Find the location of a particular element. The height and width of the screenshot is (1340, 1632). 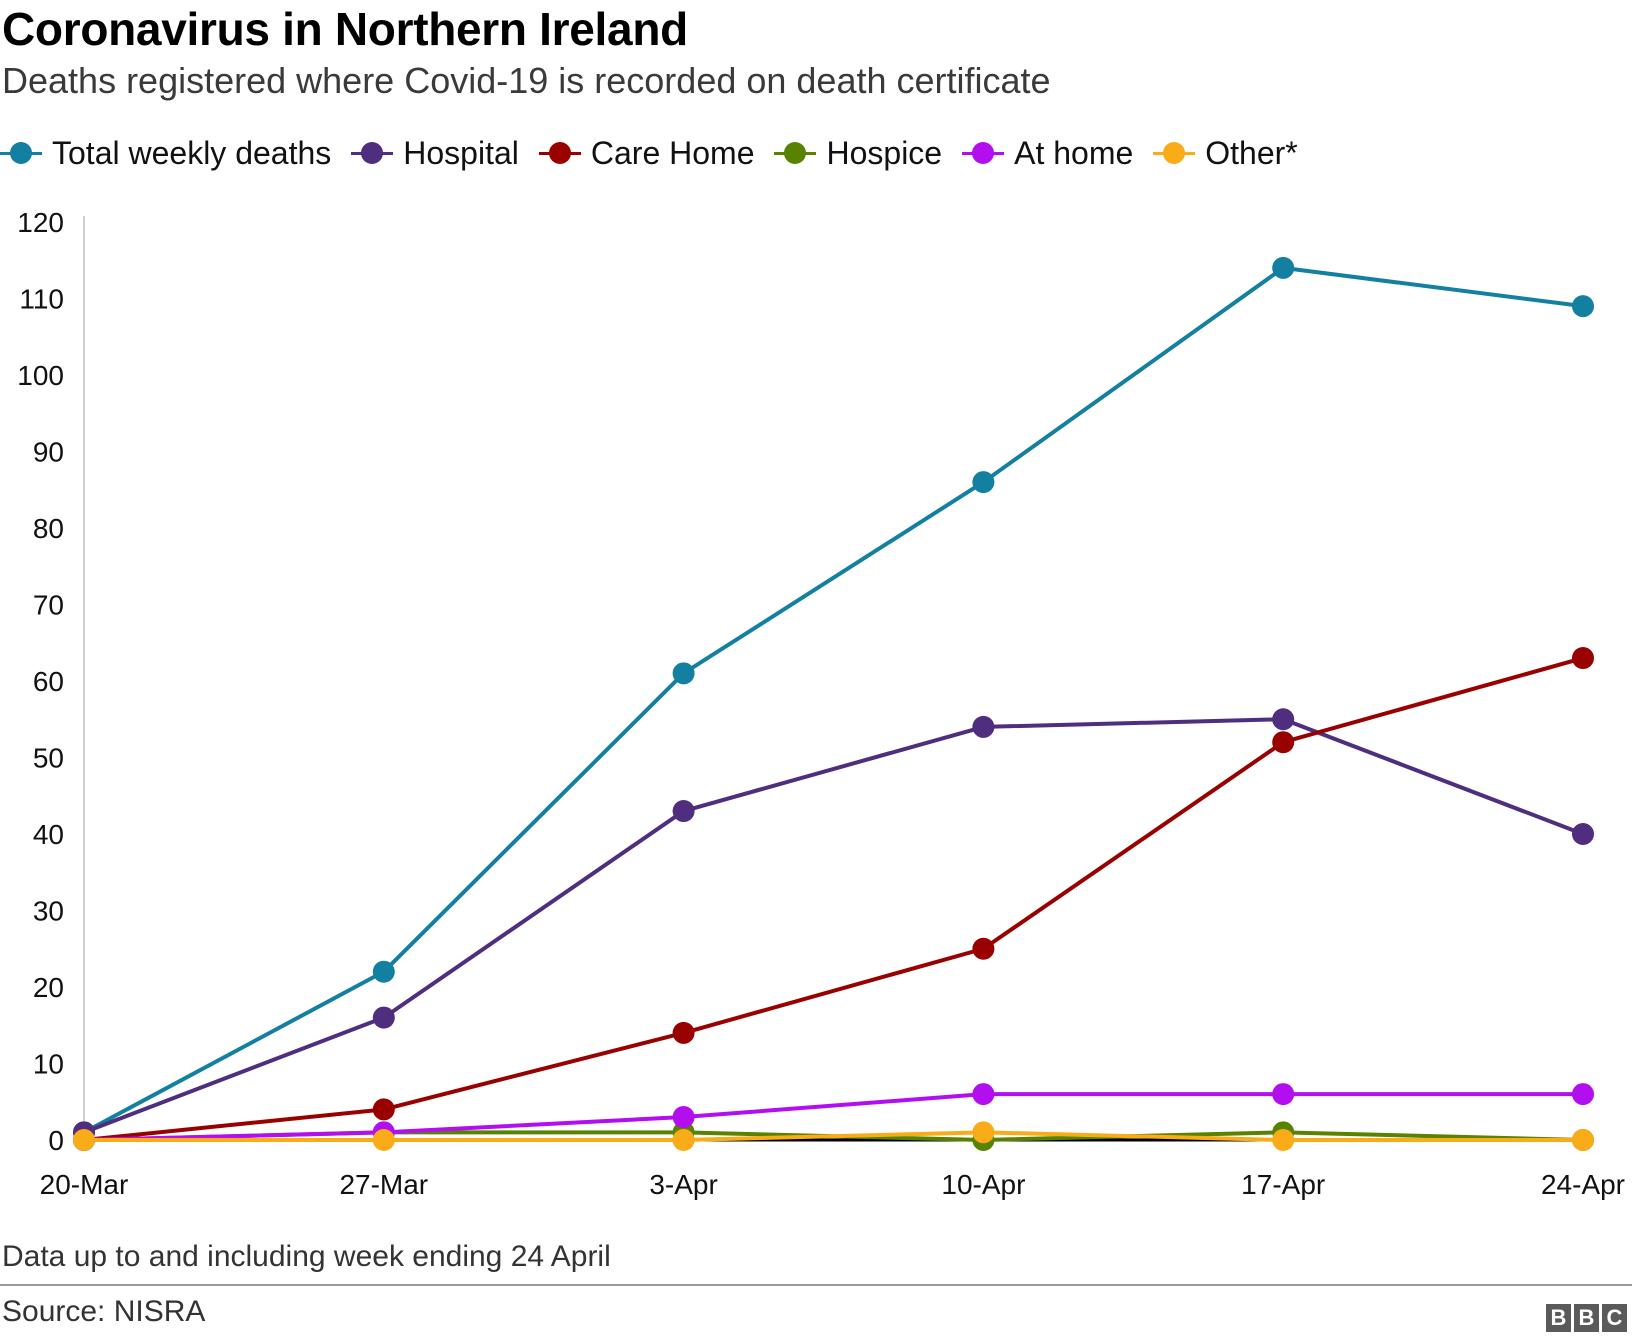

x-tick-label: 20-Mar is located at coordinates (84, 1184).